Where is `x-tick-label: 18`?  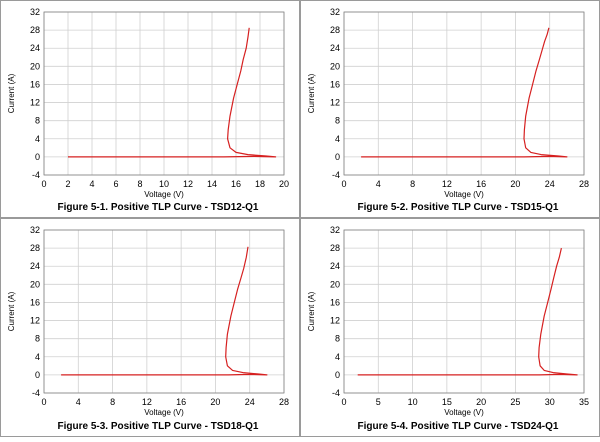
x-tick-label: 18 is located at coordinates (260, 184).